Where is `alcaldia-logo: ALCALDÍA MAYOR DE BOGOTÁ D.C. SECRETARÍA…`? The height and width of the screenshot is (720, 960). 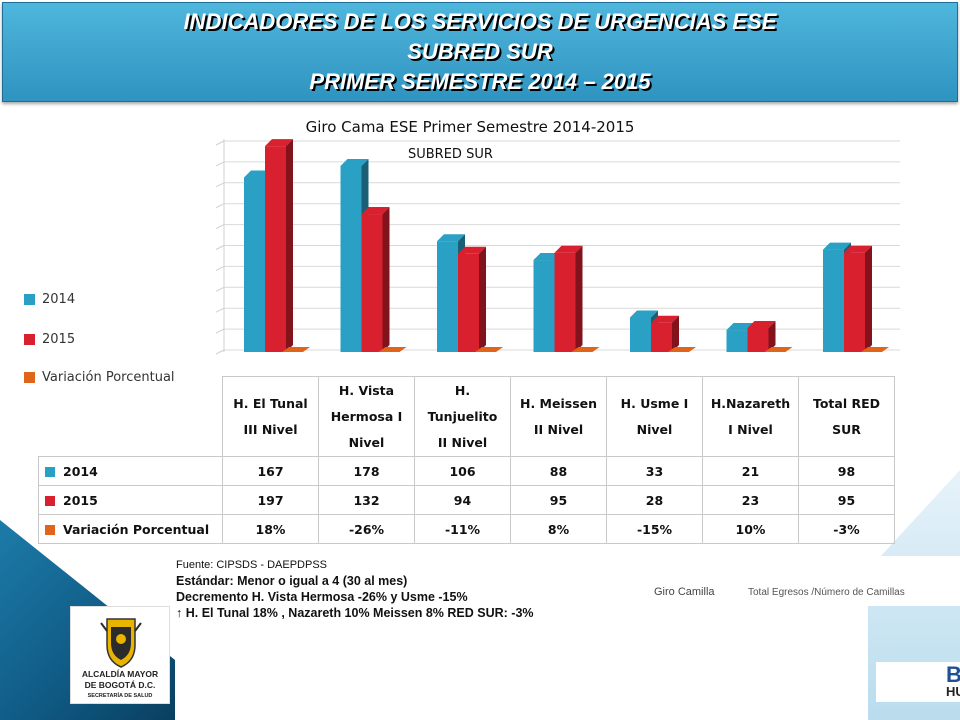 alcaldia-logo: ALCALDÍA MAYOR DE BOGOTÁ D.C. SECRETARÍA… is located at coordinates (120, 655).